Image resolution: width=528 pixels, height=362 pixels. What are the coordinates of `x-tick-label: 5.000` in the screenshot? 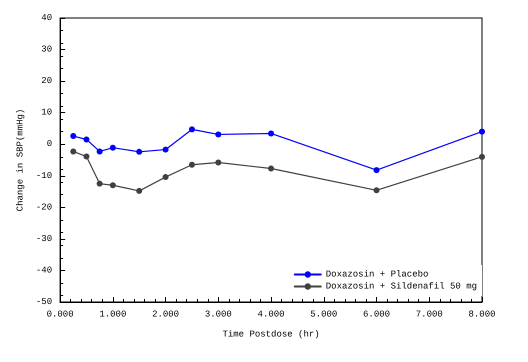 It's located at (324, 315).